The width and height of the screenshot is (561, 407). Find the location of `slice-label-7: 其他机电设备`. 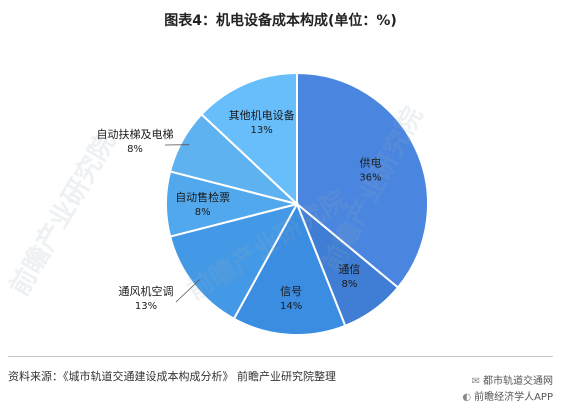

slice-label-7: 其他机电设备 is located at coordinates (262, 115).